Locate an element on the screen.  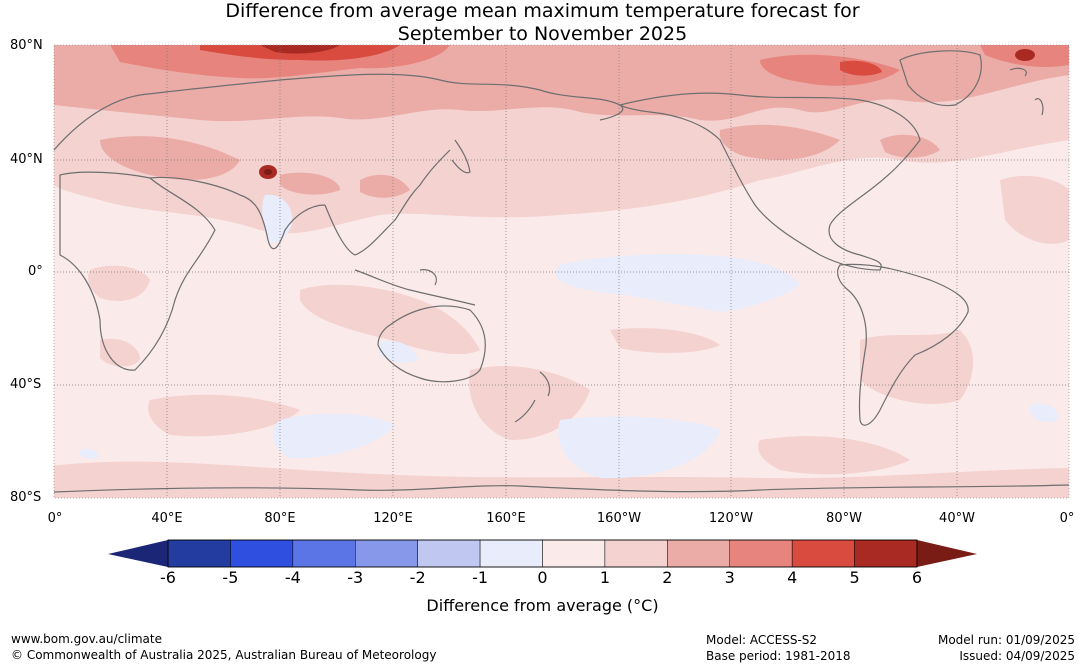
colorbar-tick-label: 1 is located at coordinates (604, 577).